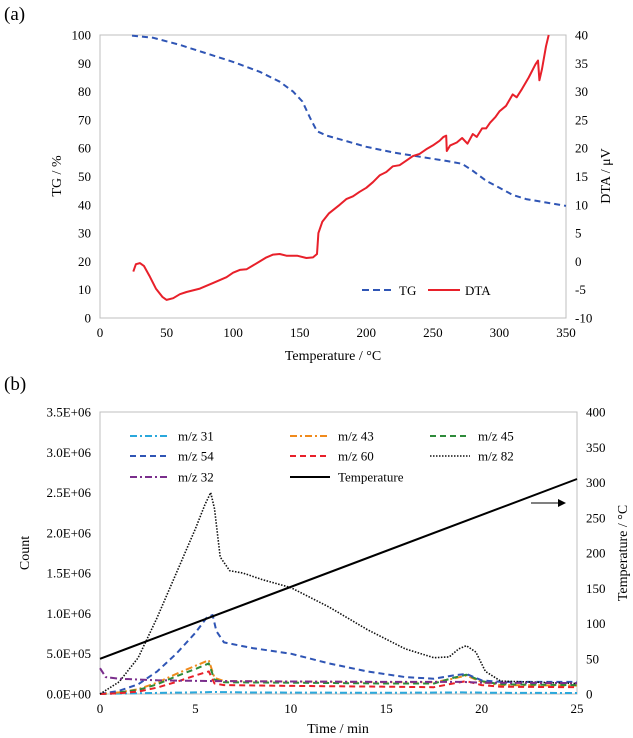 The image size is (633, 738). Describe the element at coordinates (84, 119) in the screenshot. I see `y-tick-label: 70` at that location.